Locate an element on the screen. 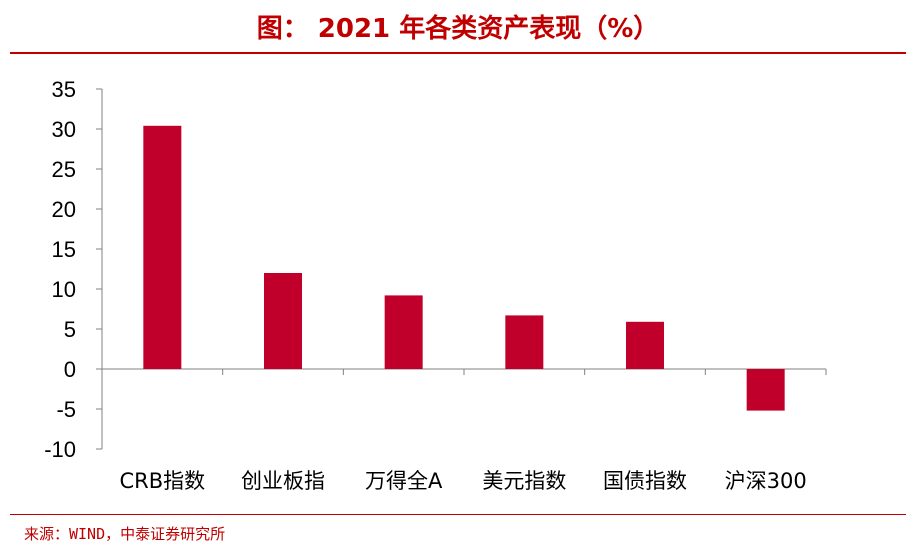  x-category-label: 万得全A is located at coordinates (404, 481).